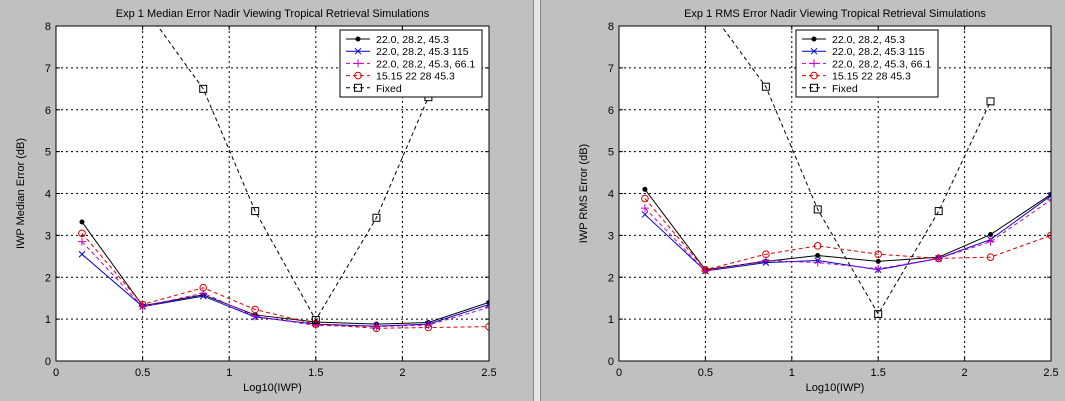 Image resolution: width=1065 pixels, height=401 pixels. Describe the element at coordinates (584, 193) in the screenshot. I see `y-axis-label: IWP RMS Error (dB)` at that location.